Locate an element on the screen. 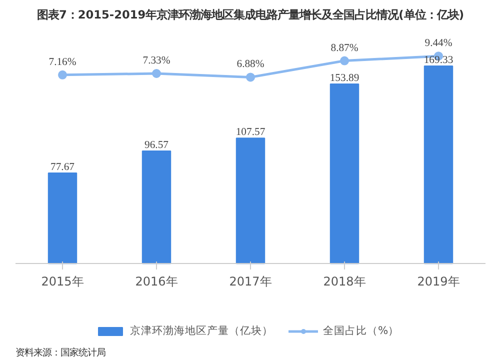  x-tick-label: 2019年 is located at coordinates (438, 281).